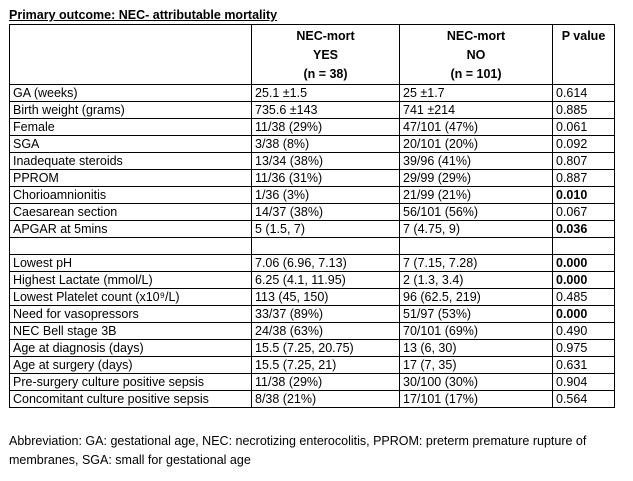 Image resolution: width=633 pixels, height=481 pixels. What do you see at coordinates (583, 331) in the screenshot?
I see `p-value: 0.490` at bounding box center [583, 331].